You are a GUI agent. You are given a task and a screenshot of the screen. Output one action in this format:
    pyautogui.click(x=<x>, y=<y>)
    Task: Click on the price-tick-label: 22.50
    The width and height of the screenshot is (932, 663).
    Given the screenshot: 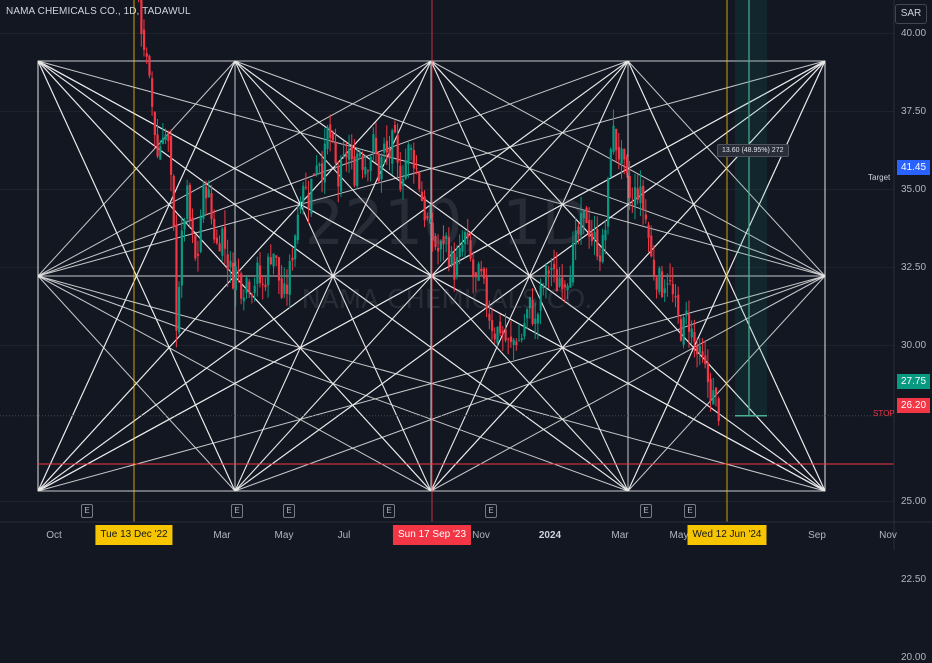 What is the action you would take?
    pyautogui.click(x=914, y=579)
    